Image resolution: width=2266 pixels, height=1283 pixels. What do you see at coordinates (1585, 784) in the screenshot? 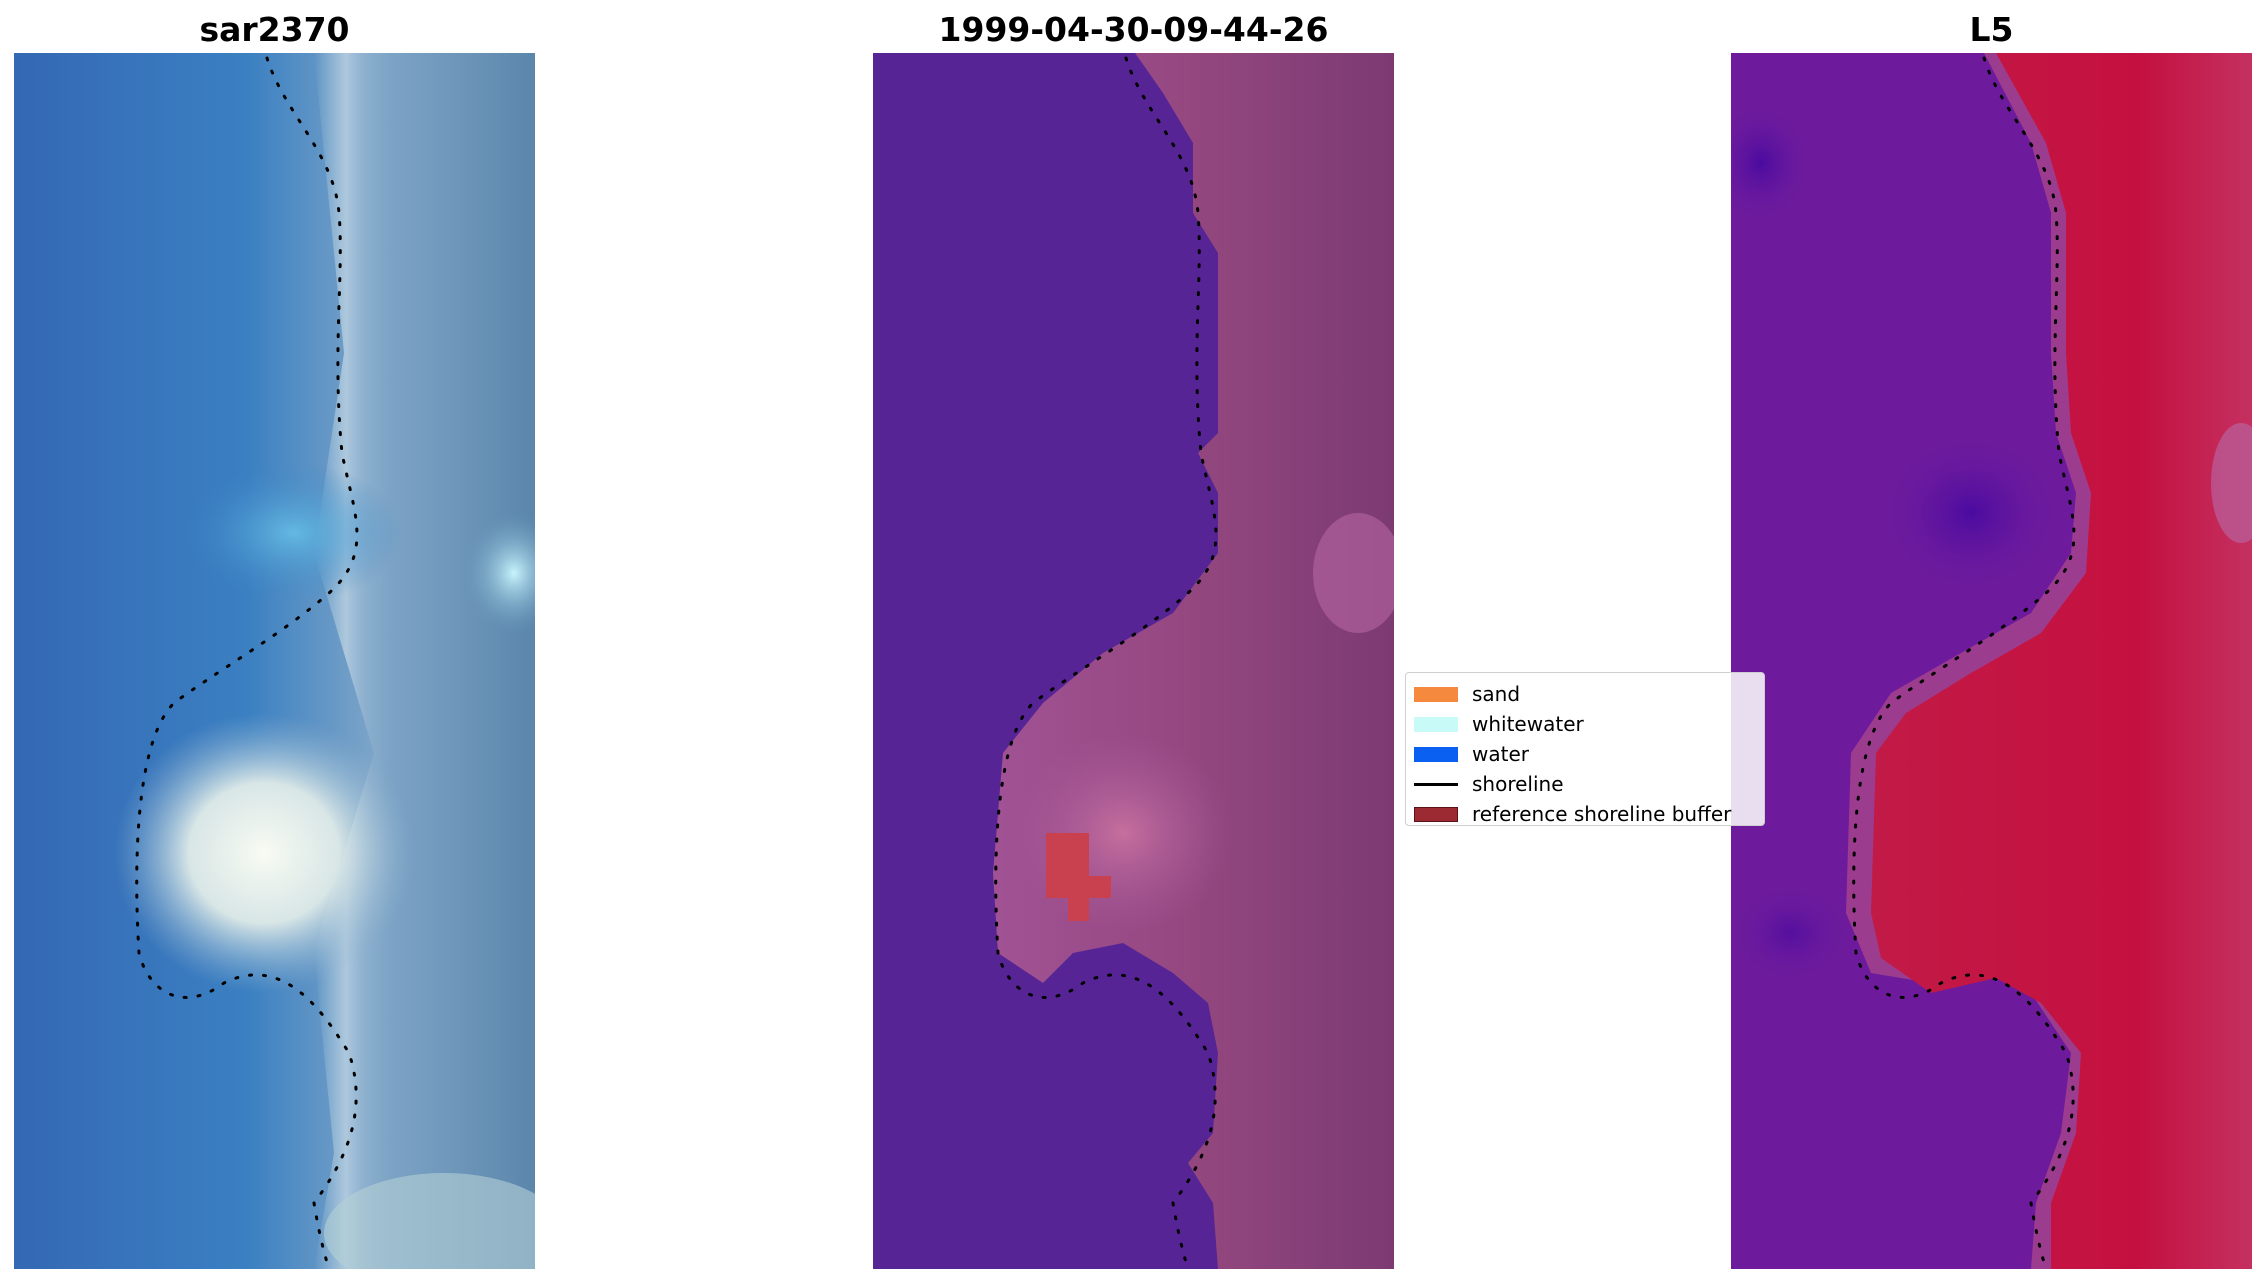
I see `legend-item-shoreline: shoreline` at bounding box center [1585, 784].